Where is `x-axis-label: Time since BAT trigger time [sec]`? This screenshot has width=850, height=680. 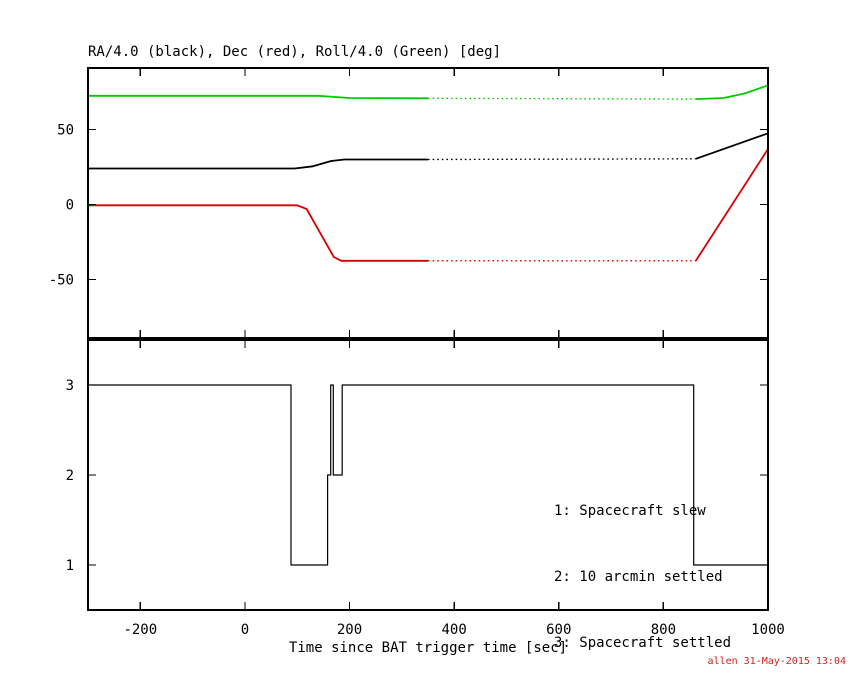
x-axis-label: Time since BAT trigger time [sec] is located at coordinates (428, 648).